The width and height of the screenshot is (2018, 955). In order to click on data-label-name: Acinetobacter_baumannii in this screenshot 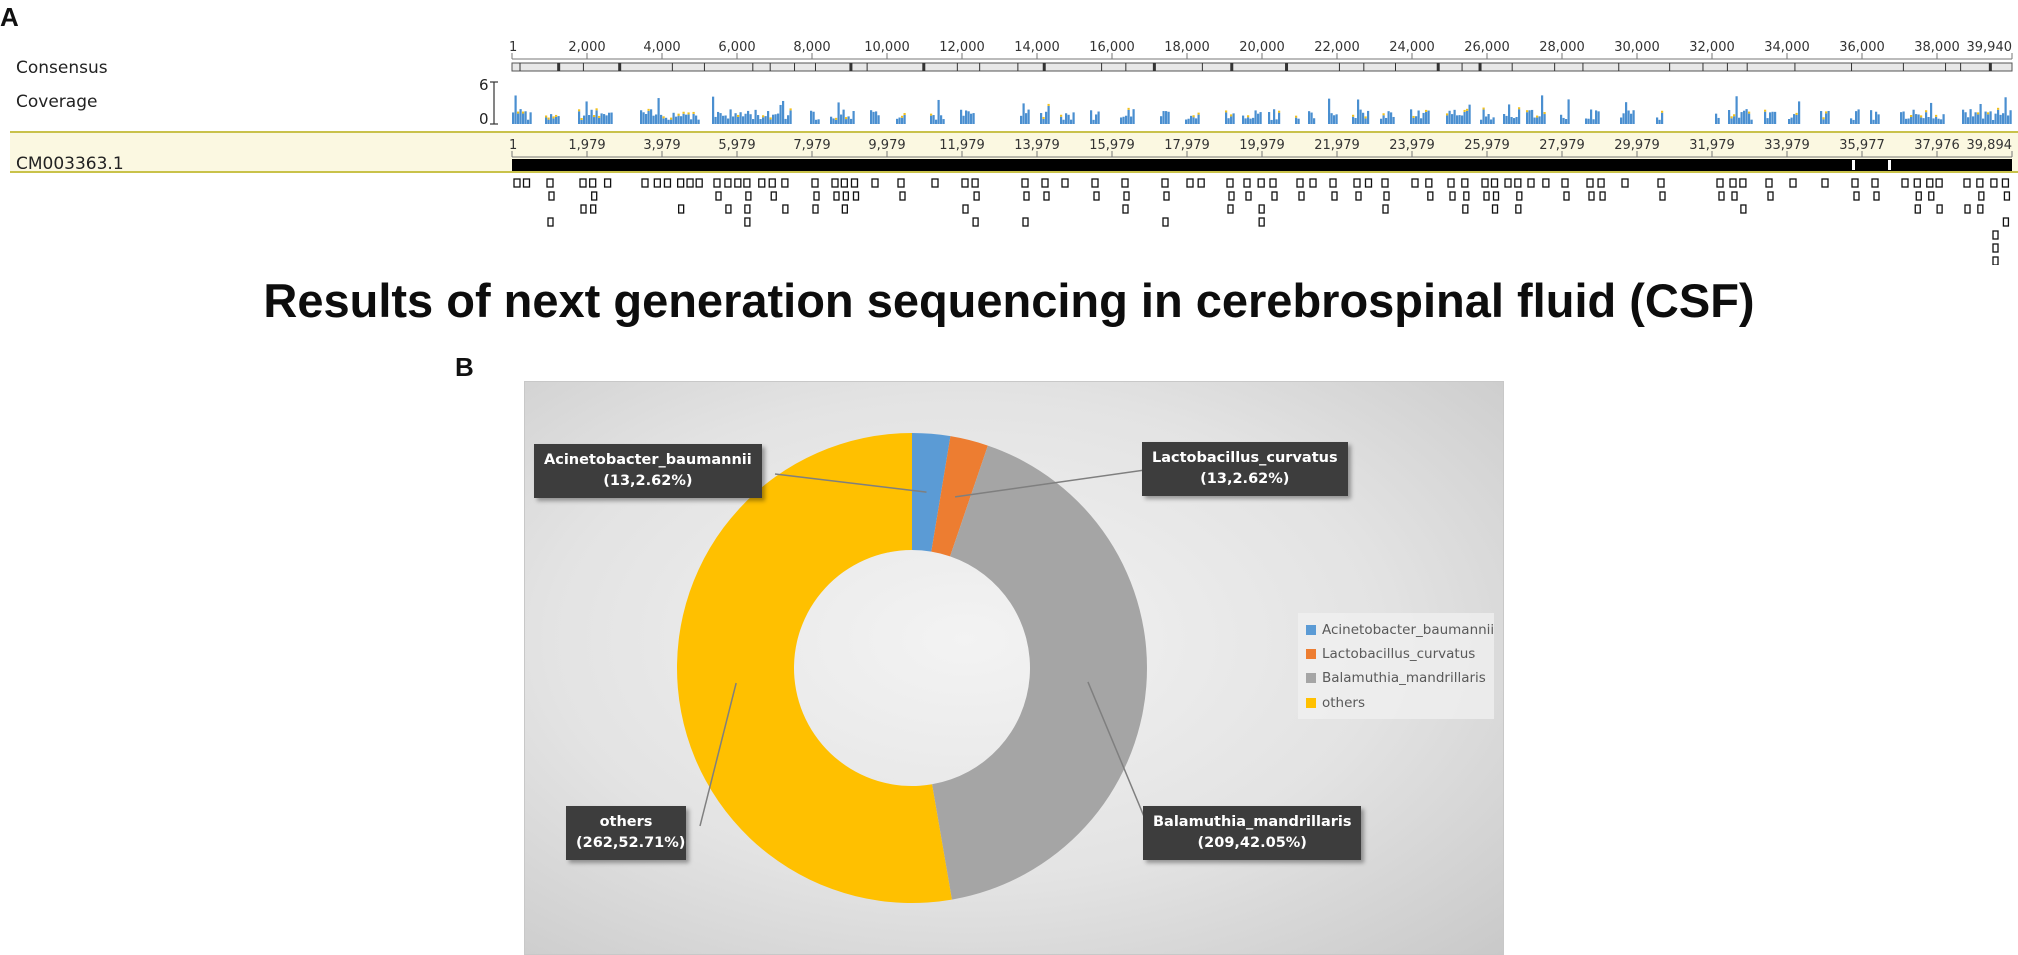, I will do `click(648, 460)`.